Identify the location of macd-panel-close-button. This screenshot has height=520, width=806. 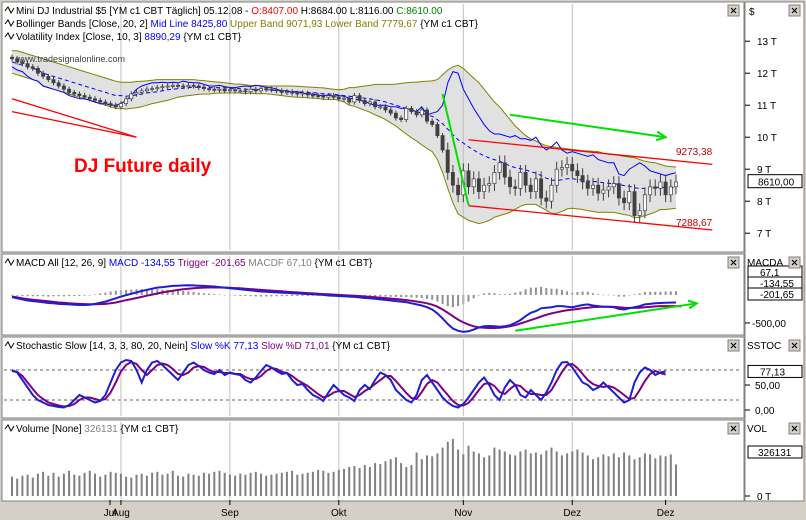
(733, 262).